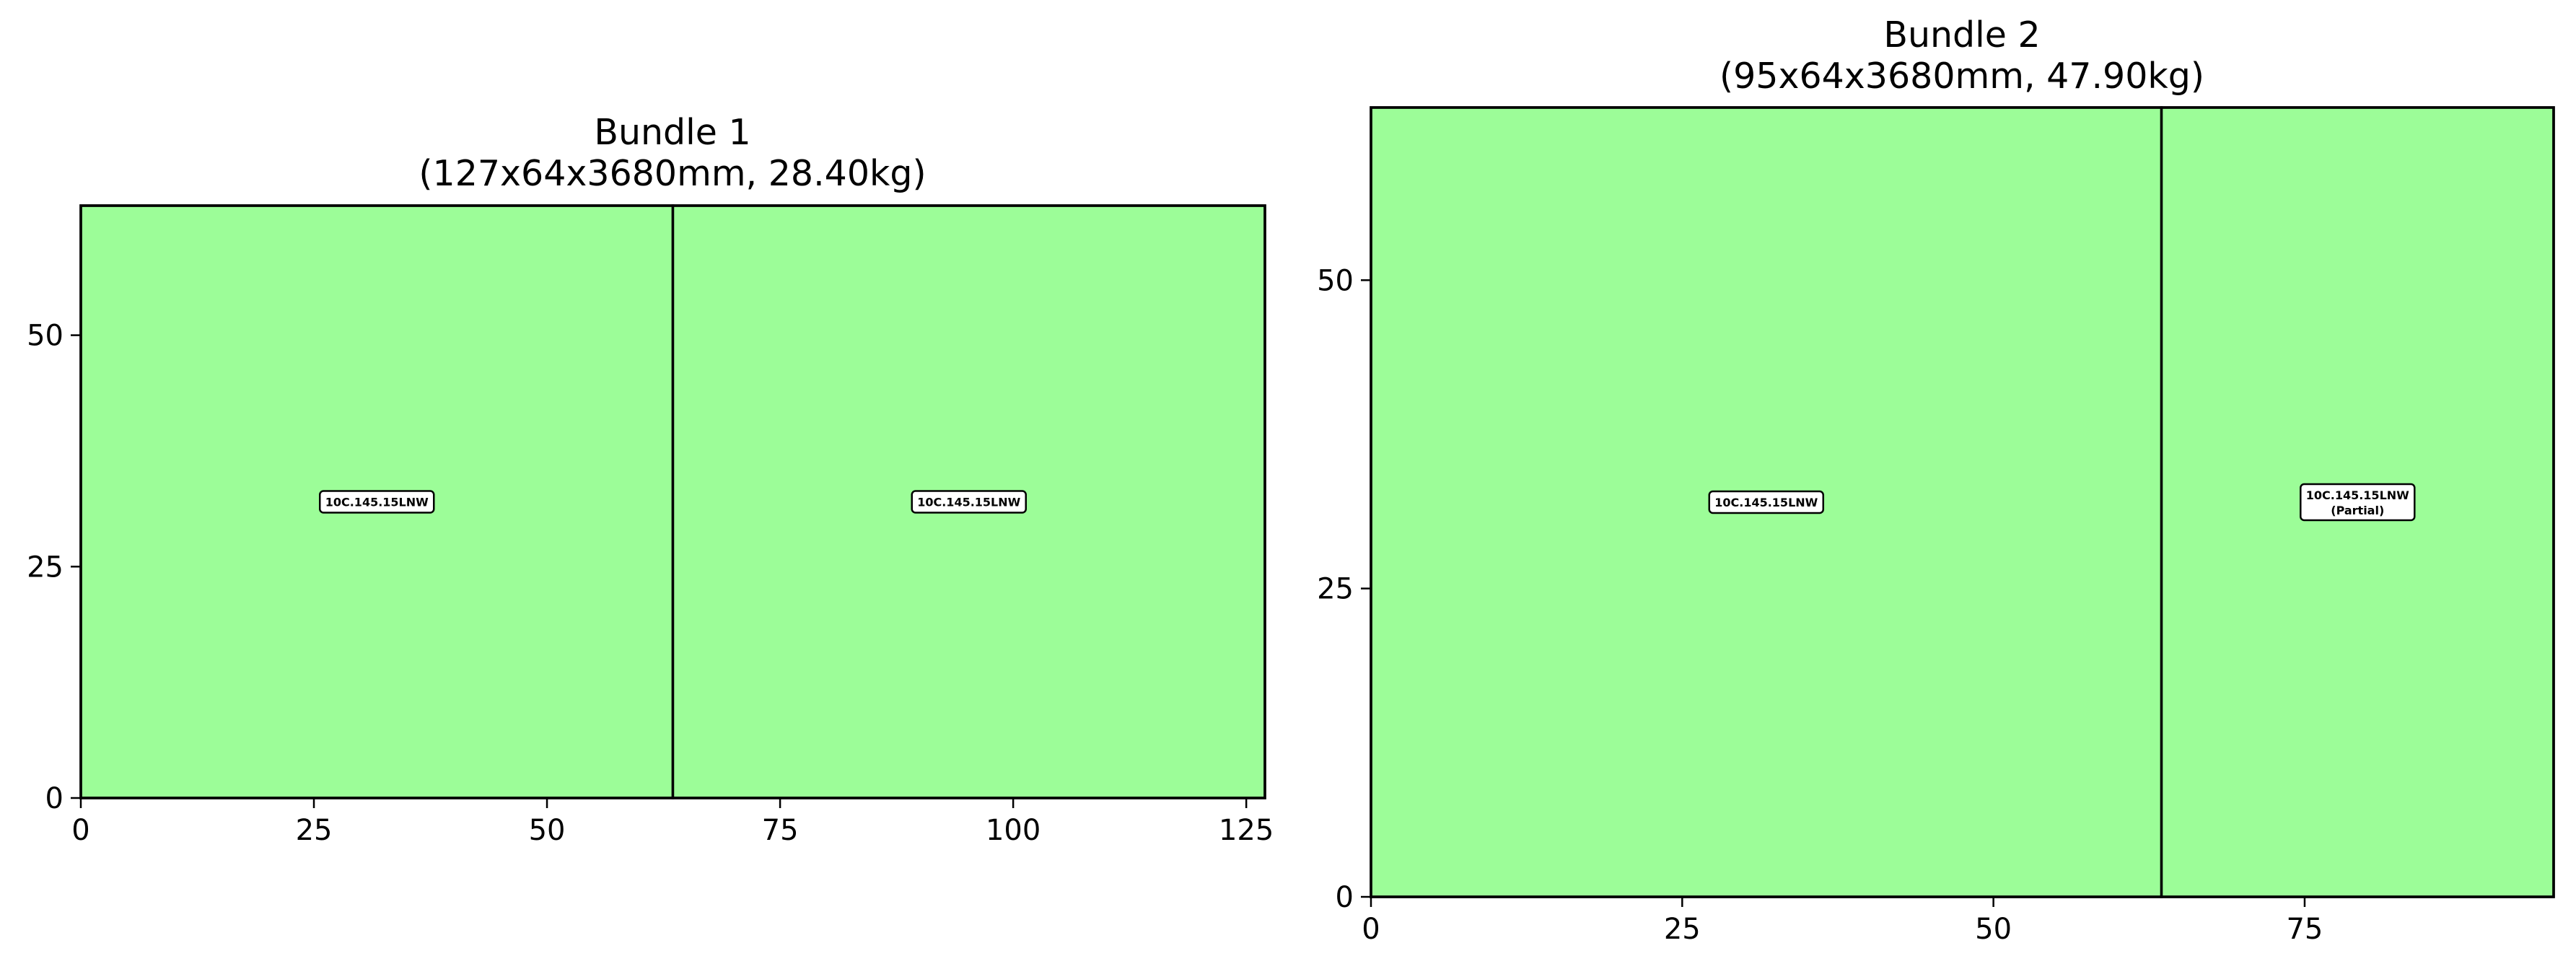  I want to click on x-tick-label: 100, so click(1014, 830).